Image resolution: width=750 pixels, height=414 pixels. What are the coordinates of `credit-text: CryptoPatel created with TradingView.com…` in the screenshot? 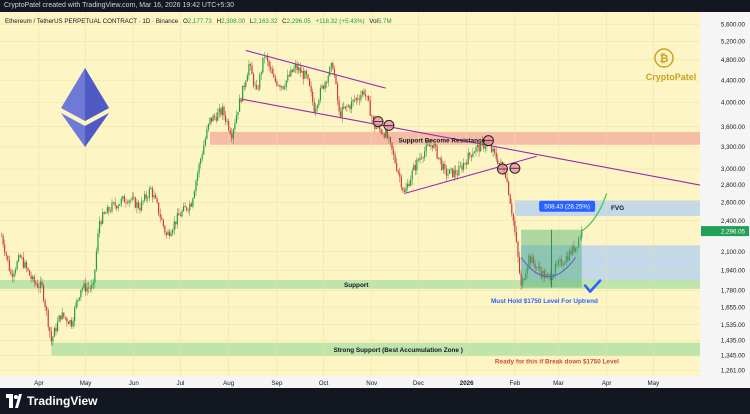 It's located at (119, 5).